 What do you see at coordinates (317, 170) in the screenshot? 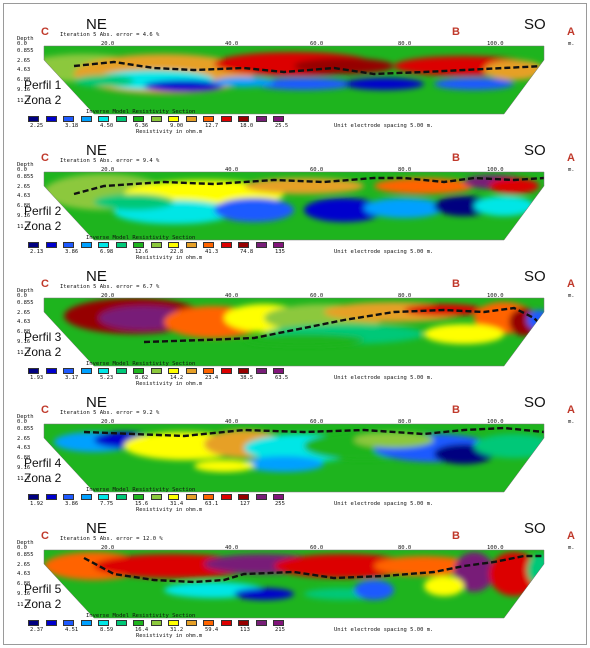
I see `x-tick-label: 60.0` at bounding box center [317, 170].